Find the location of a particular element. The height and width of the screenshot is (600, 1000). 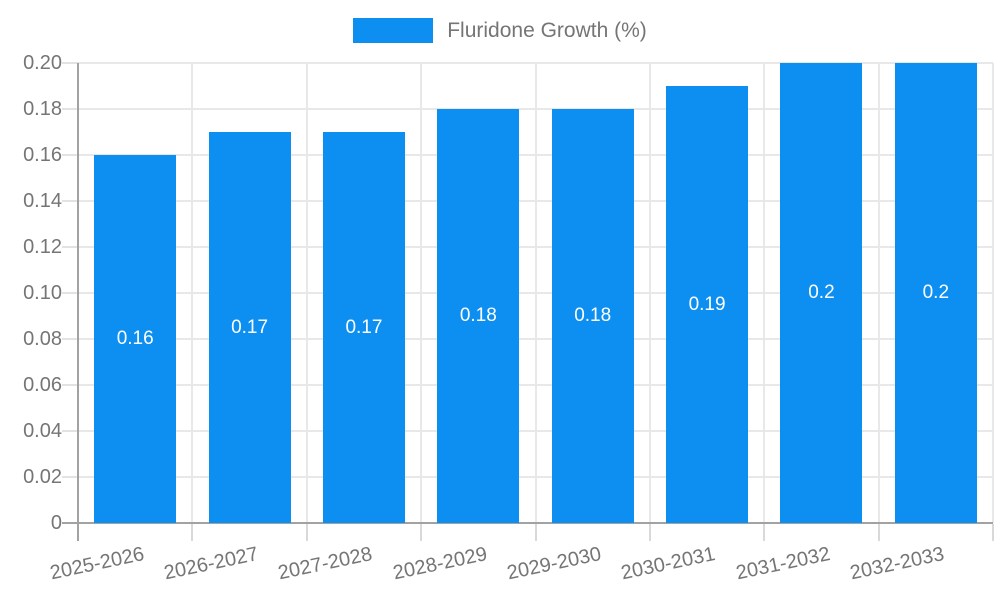

x-axis-tick-label: 2032-2033 is located at coordinates (897, 564).